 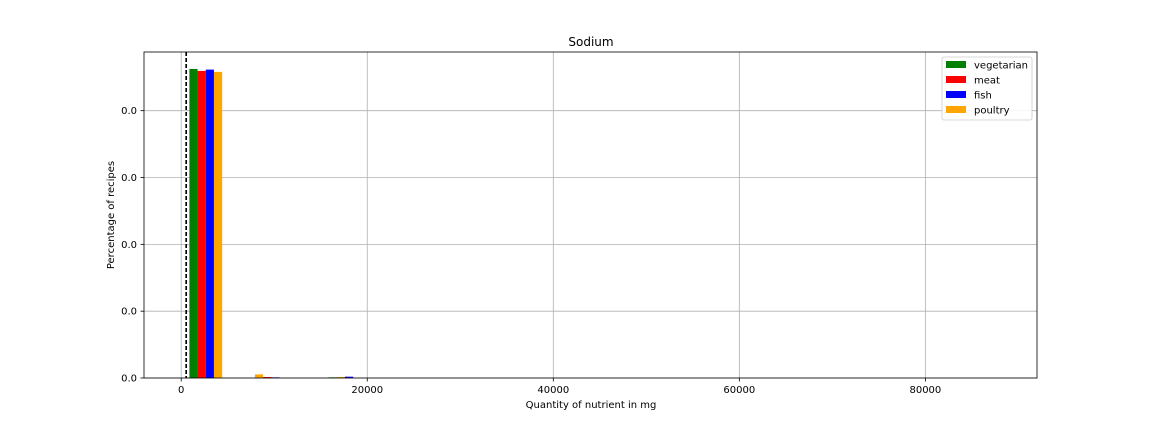 What do you see at coordinates (367, 390) in the screenshot?
I see `x-tick-label: 20000` at bounding box center [367, 390].